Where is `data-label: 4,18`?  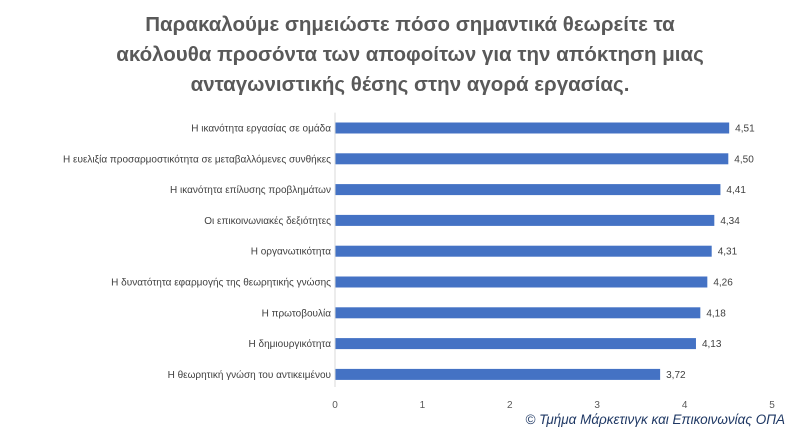
data-label: 4,18 is located at coordinates (716, 313).